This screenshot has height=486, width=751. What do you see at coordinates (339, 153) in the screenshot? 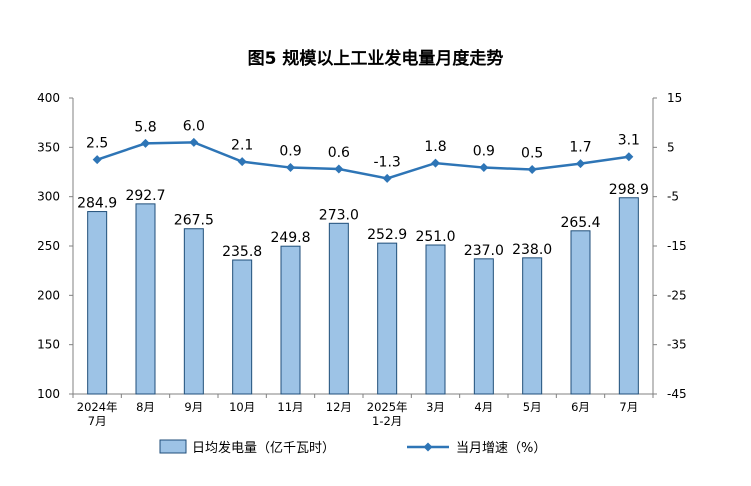
I see `line-data-label: 0.6` at bounding box center [339, 153].